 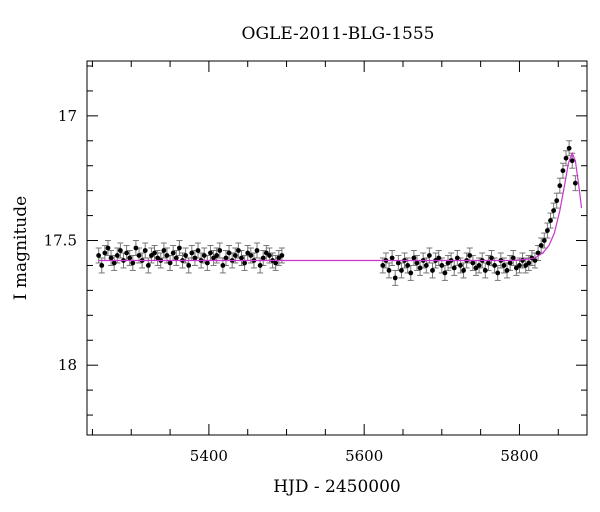 What do you see at coordinates (519, 456) in the screenshot?
I see `x-tick-label: 5800` at bounding box center [519, 456].